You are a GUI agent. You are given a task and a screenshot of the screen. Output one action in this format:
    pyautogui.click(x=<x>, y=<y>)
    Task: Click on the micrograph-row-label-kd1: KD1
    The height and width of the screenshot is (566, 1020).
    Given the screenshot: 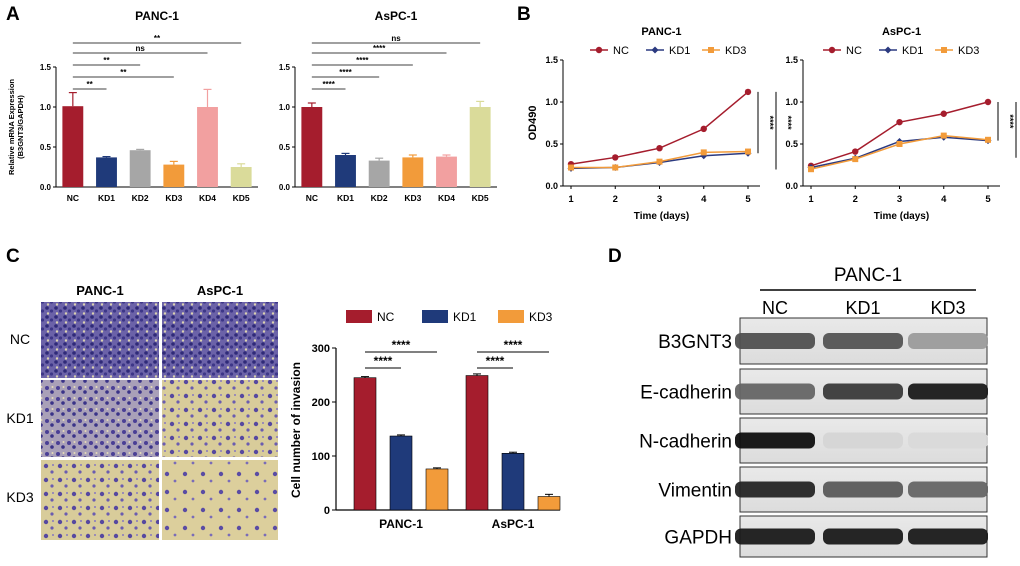 What is the action you would take?
    pyautogui.click(x=19, y=418)
    